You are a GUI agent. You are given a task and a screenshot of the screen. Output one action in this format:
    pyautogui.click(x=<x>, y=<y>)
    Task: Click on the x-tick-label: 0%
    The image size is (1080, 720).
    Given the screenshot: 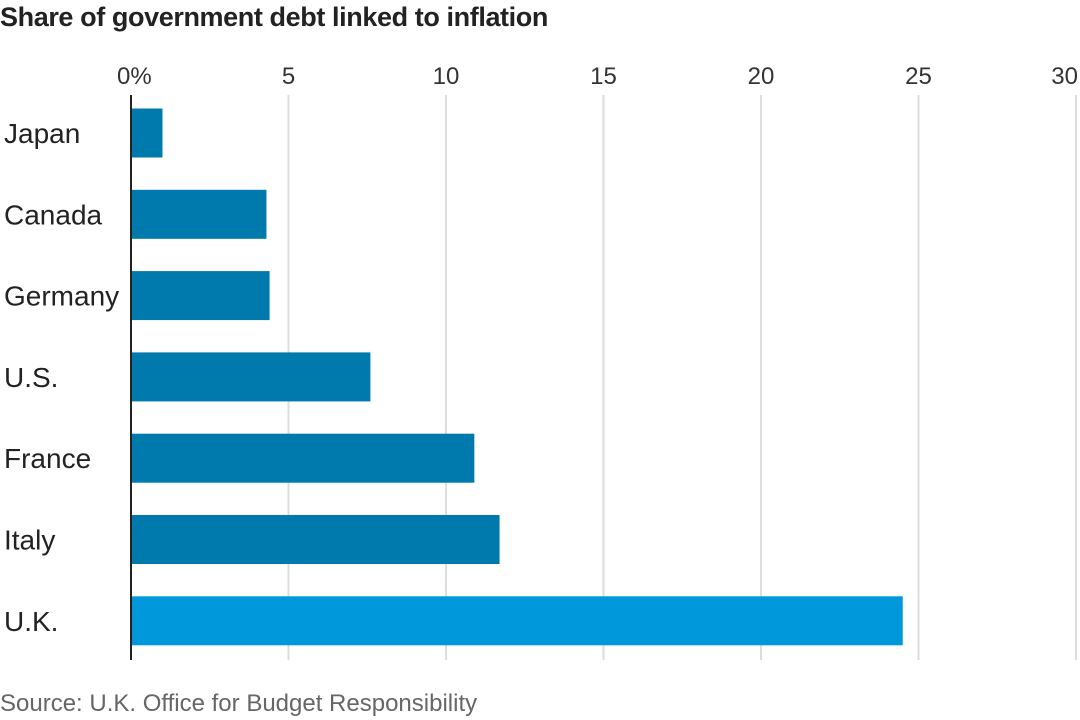 What is the action you would take?
    pyautogui.click(x=134, y=76)
    